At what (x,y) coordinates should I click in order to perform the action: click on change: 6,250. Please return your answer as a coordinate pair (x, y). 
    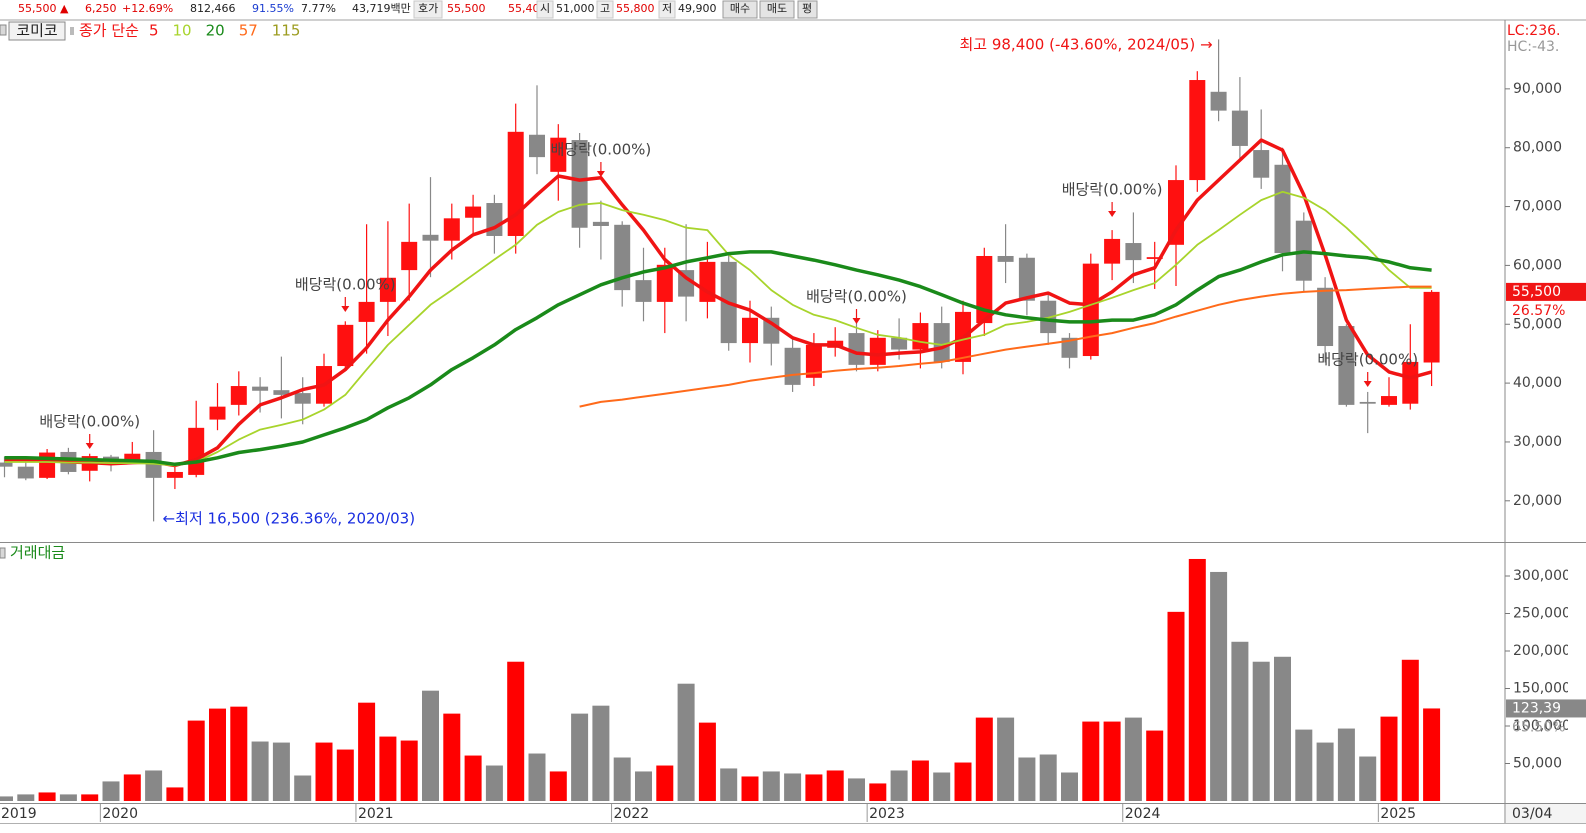
    Looking at the image, I should click on (101, 8).